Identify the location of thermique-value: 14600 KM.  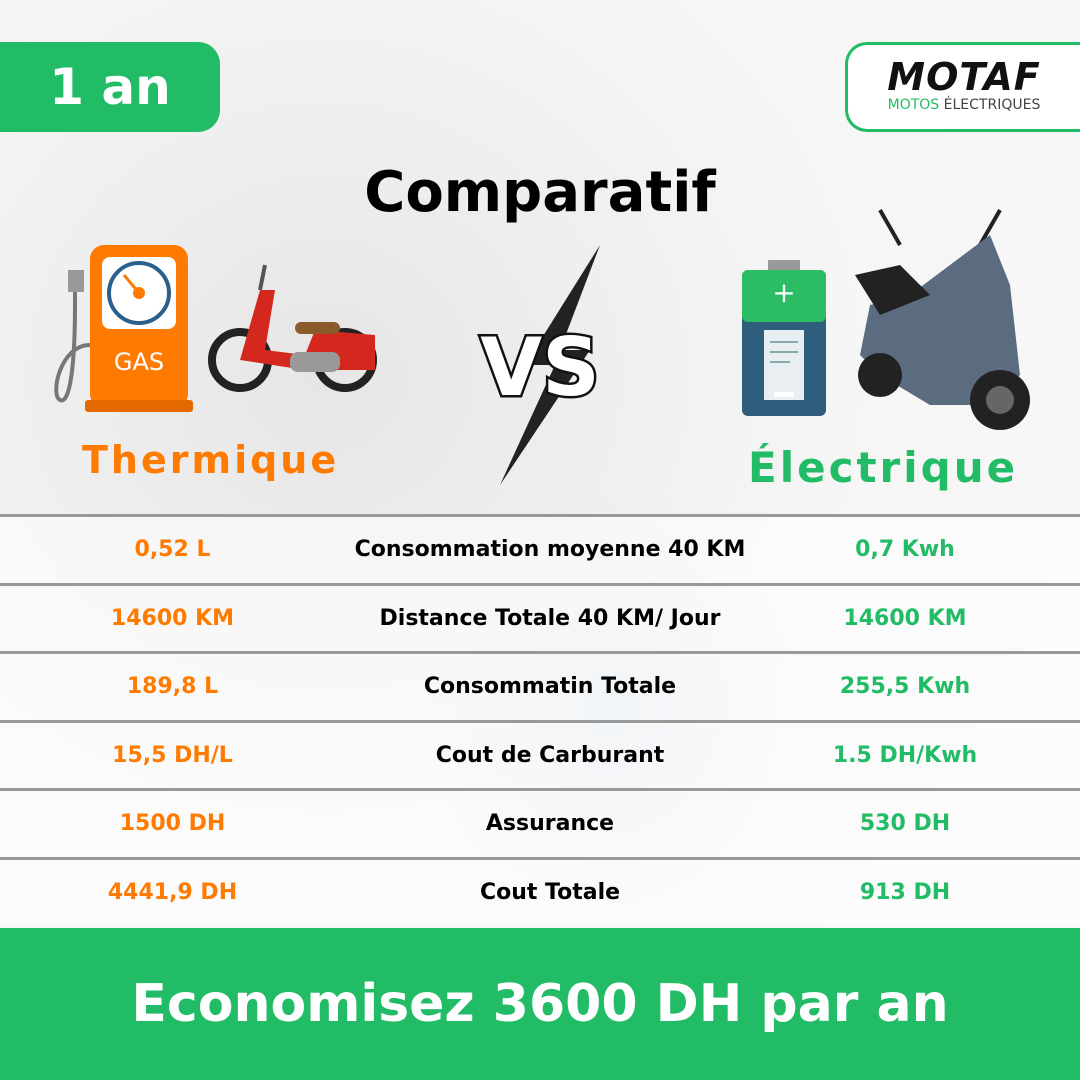
(172, 618).